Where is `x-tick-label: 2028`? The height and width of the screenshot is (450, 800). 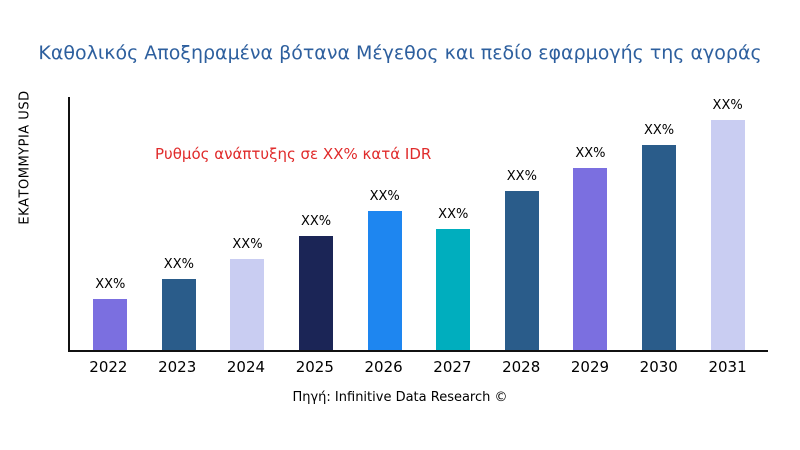
x-tick-label: 2028 is located at coordinates (521, 367).